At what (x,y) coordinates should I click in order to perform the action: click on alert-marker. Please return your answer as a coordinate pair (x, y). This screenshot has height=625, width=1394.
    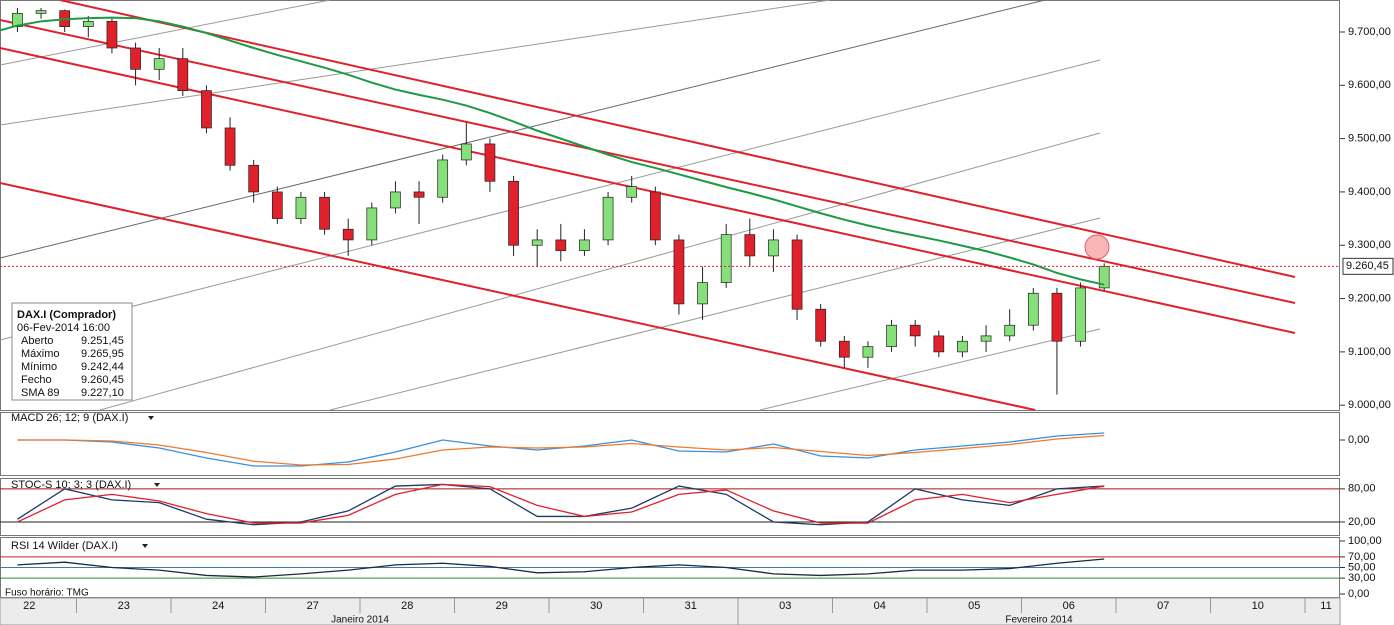
    Looking at the image, I should click on (1097, 247).